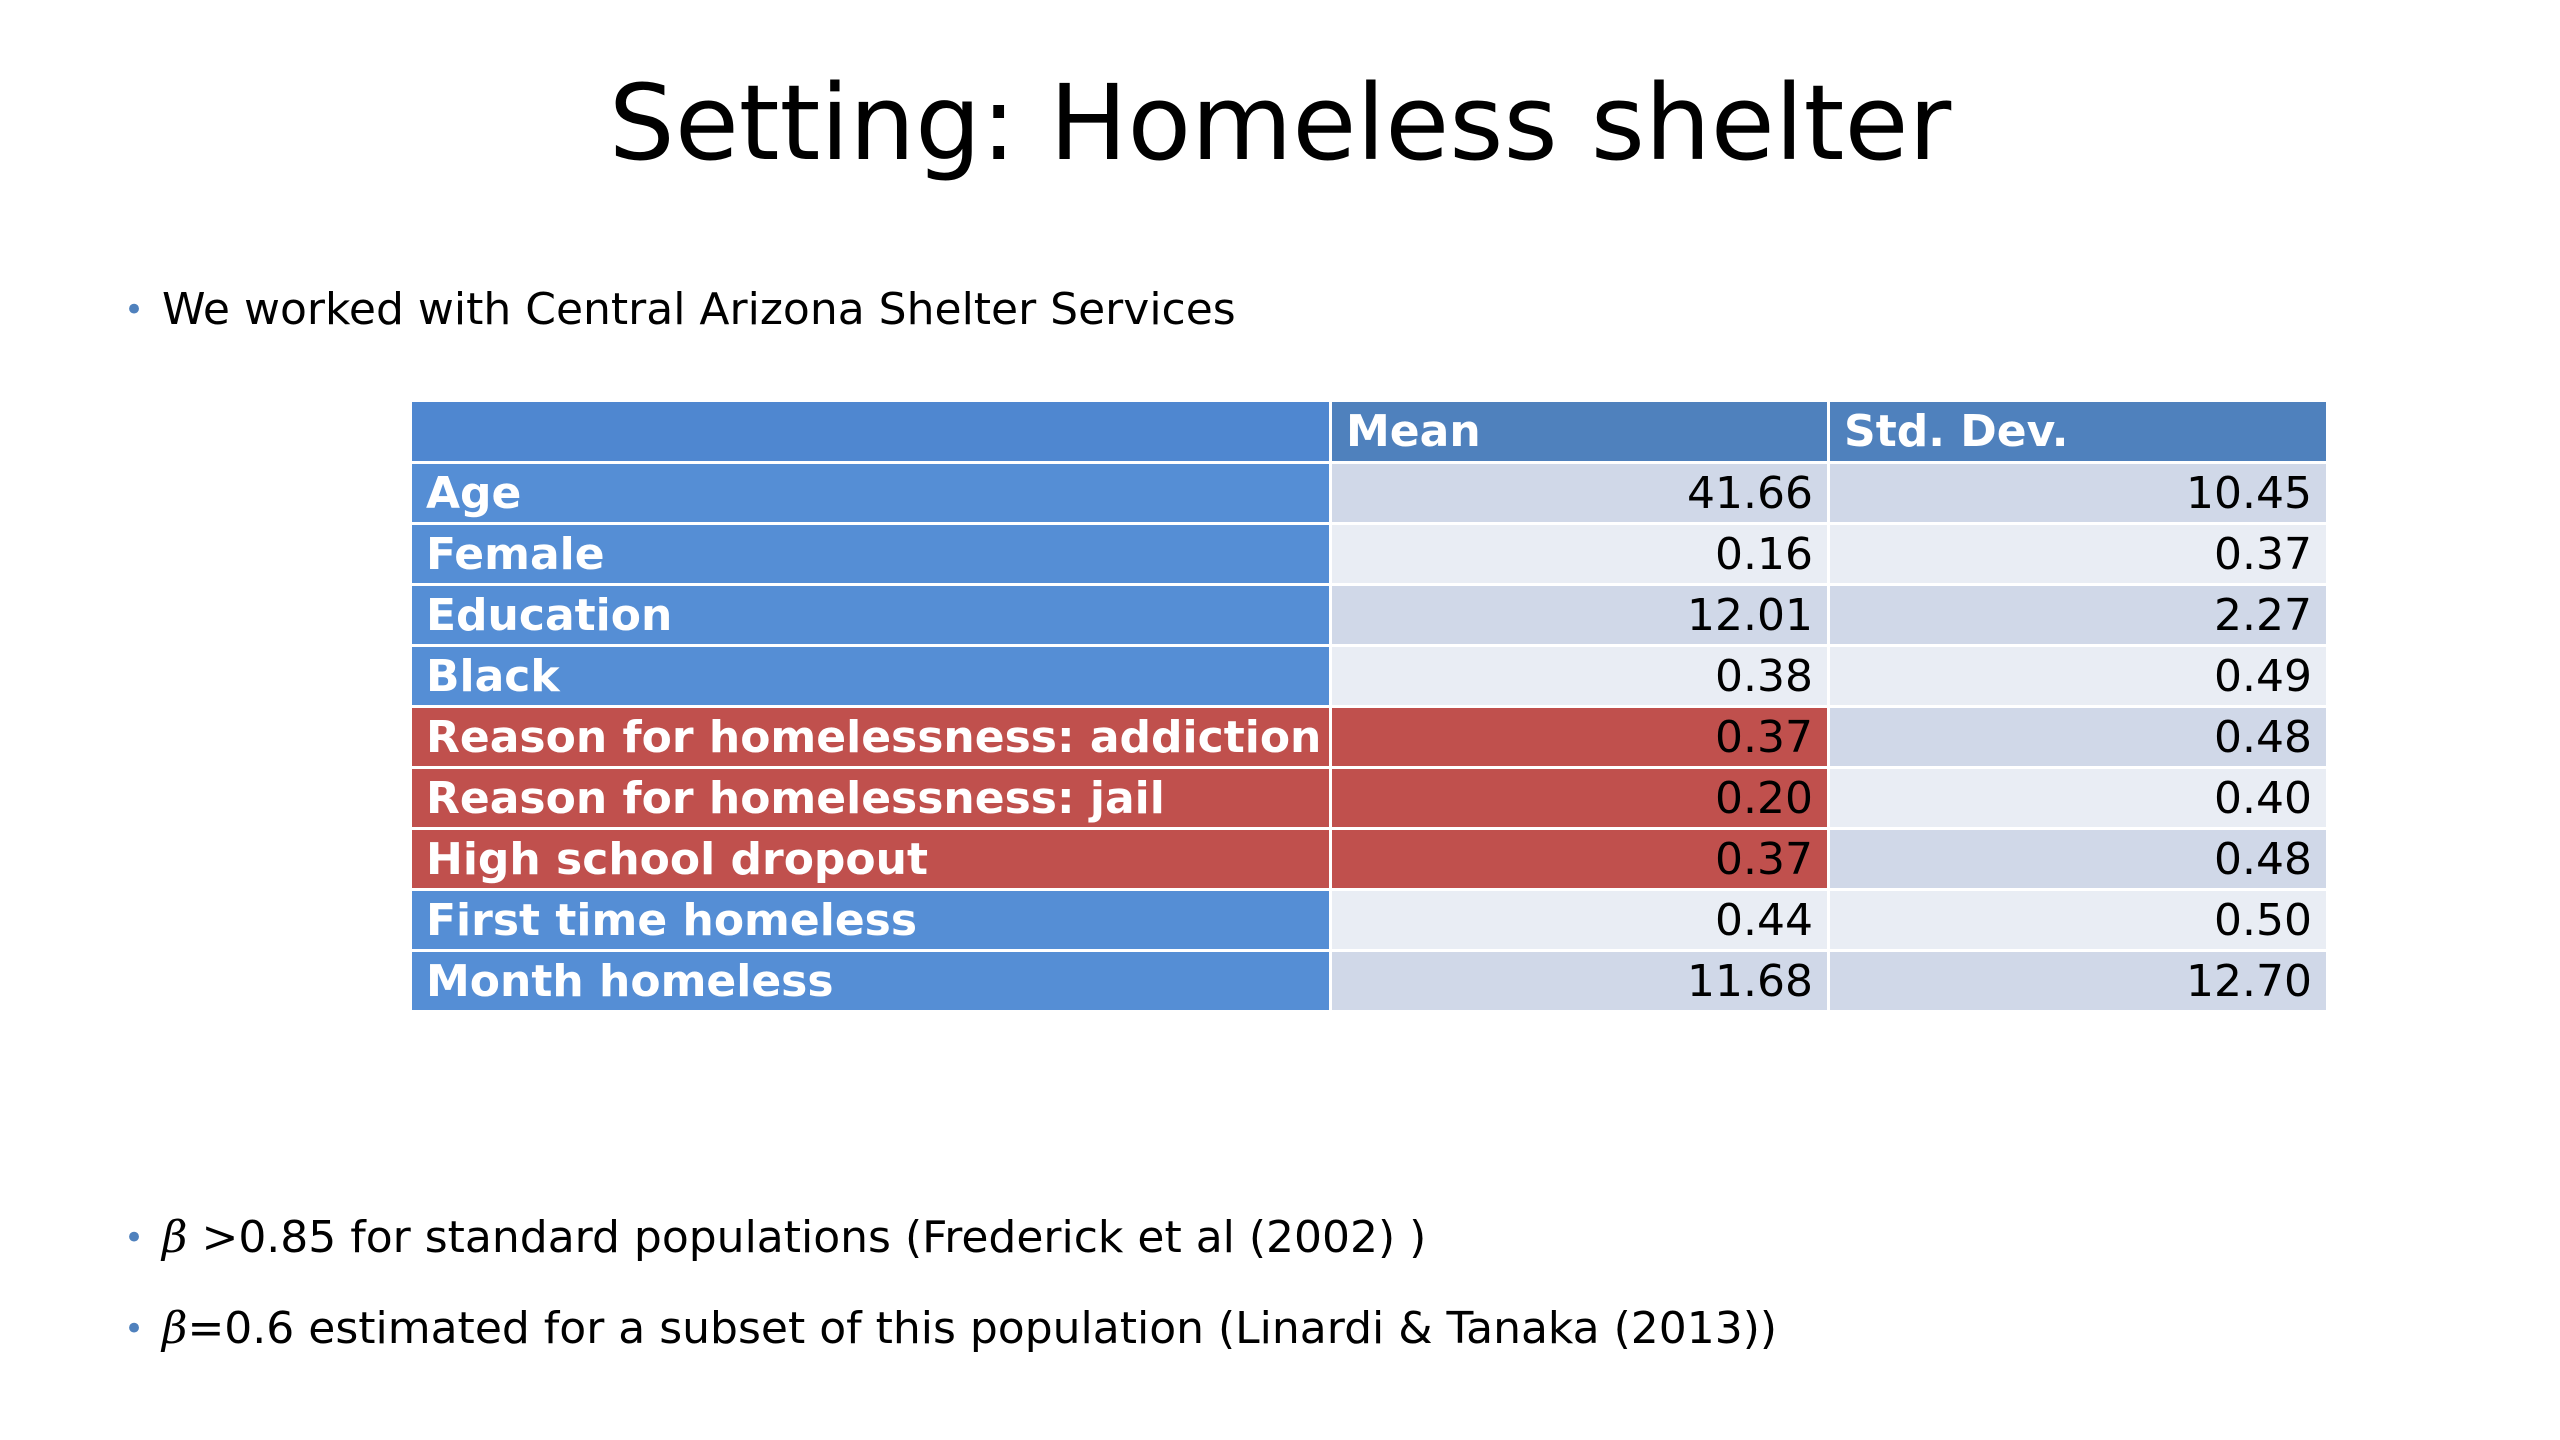 The width and height of the screenshot is (2560, 1440). Describe the element at coordinates (2078, 676) in the screenshot. I see `std-dev-cell: 0.49` at that location.